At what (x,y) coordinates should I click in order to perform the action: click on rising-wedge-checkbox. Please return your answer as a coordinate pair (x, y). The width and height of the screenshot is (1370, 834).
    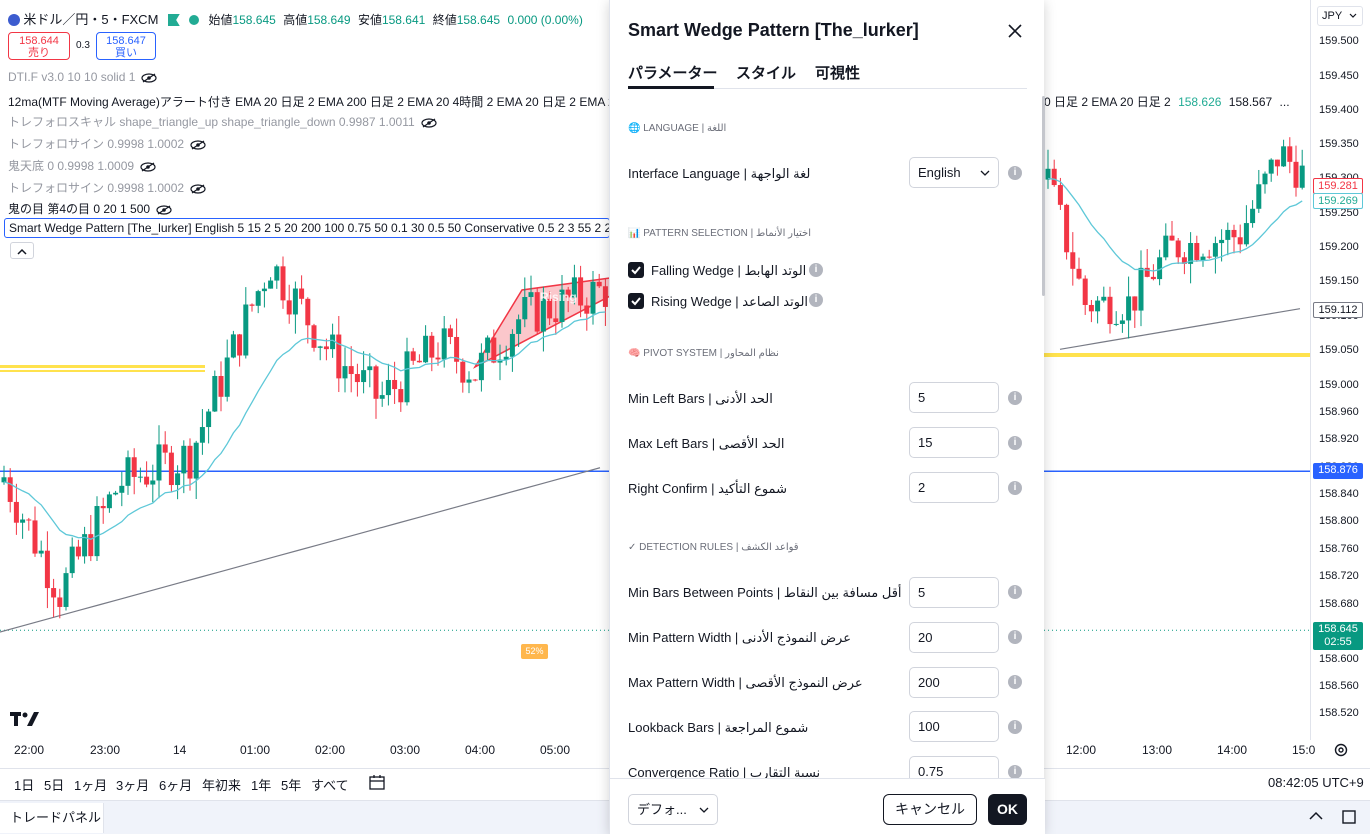
    Looking at the image, I should click on (636, 301).